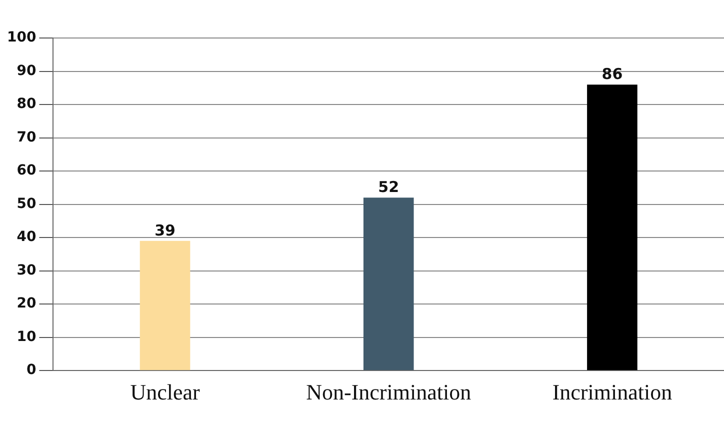 This screenshot has width=724, height=447. What do you see at coordinates (26, 70) in the screenshot?
I see `y-tick-label: 90` at bounding box center [26, 70].